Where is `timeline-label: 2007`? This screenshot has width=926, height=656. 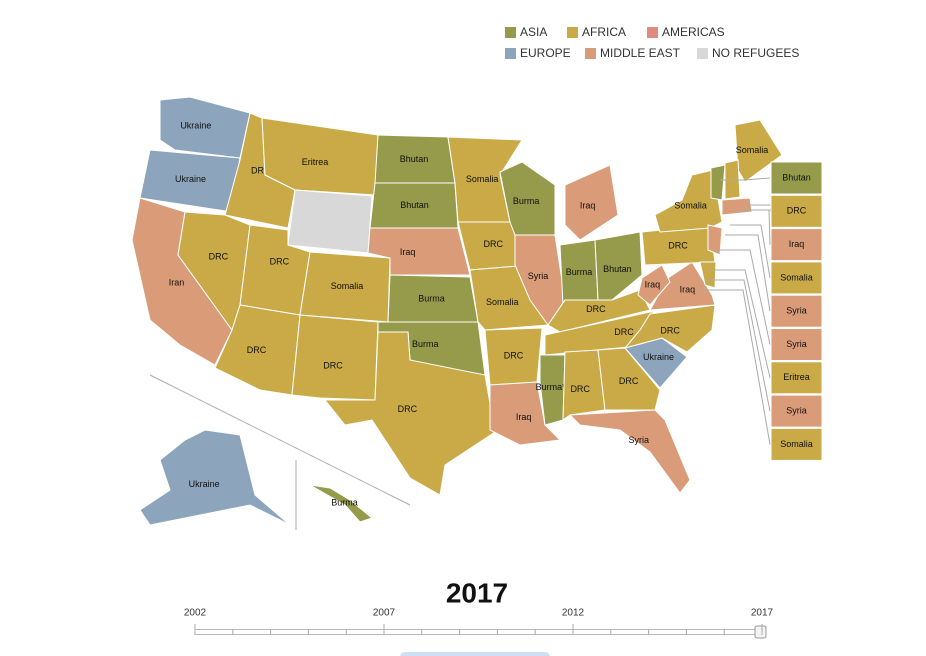 timeline-label: 2007 is located at coordinates (384, 613).